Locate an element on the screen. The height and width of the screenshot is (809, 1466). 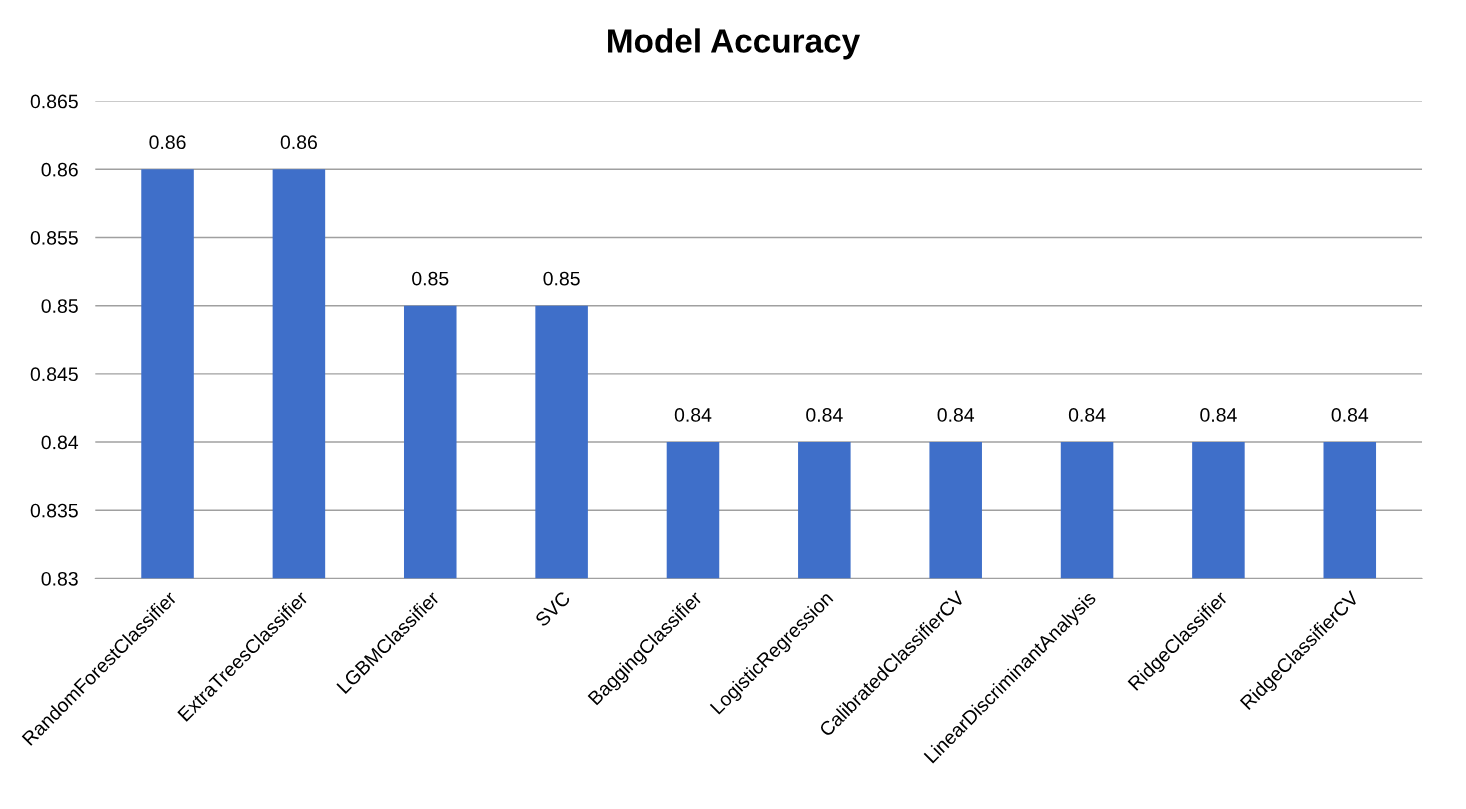
chart-title: Model Accuracy is located at coordinates (734, 44).